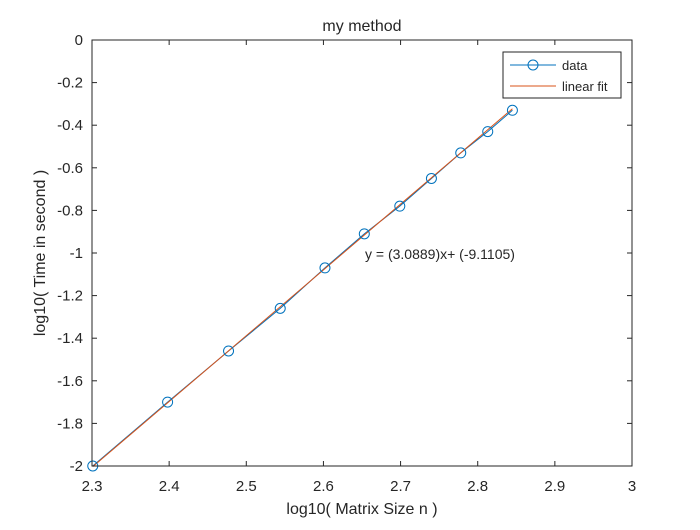  Describe the element at coordinates (575, 65) in the screenshot. I see `legend-data-label: data` at that location.